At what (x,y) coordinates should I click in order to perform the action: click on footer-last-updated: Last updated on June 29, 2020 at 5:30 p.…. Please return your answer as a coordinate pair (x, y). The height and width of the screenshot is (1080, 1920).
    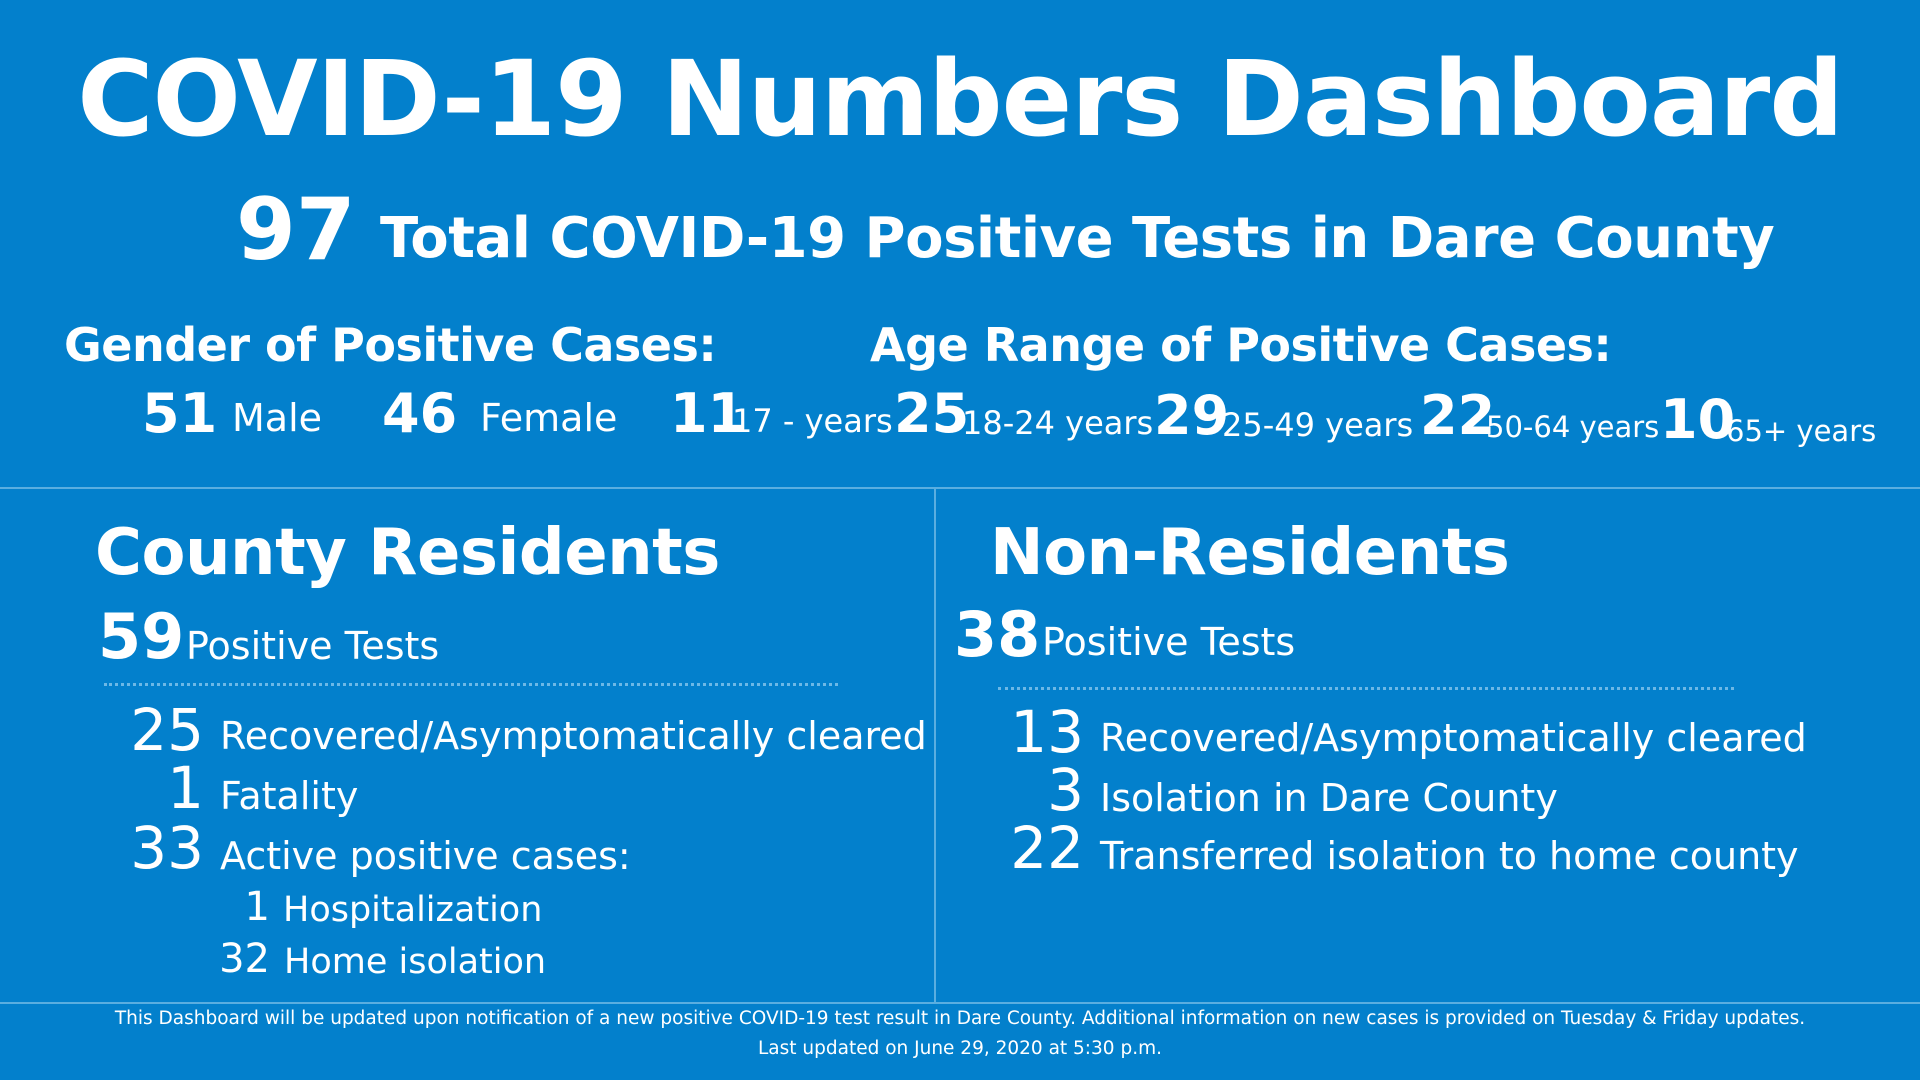
    Looking at the image, I should click on (959, 1048).